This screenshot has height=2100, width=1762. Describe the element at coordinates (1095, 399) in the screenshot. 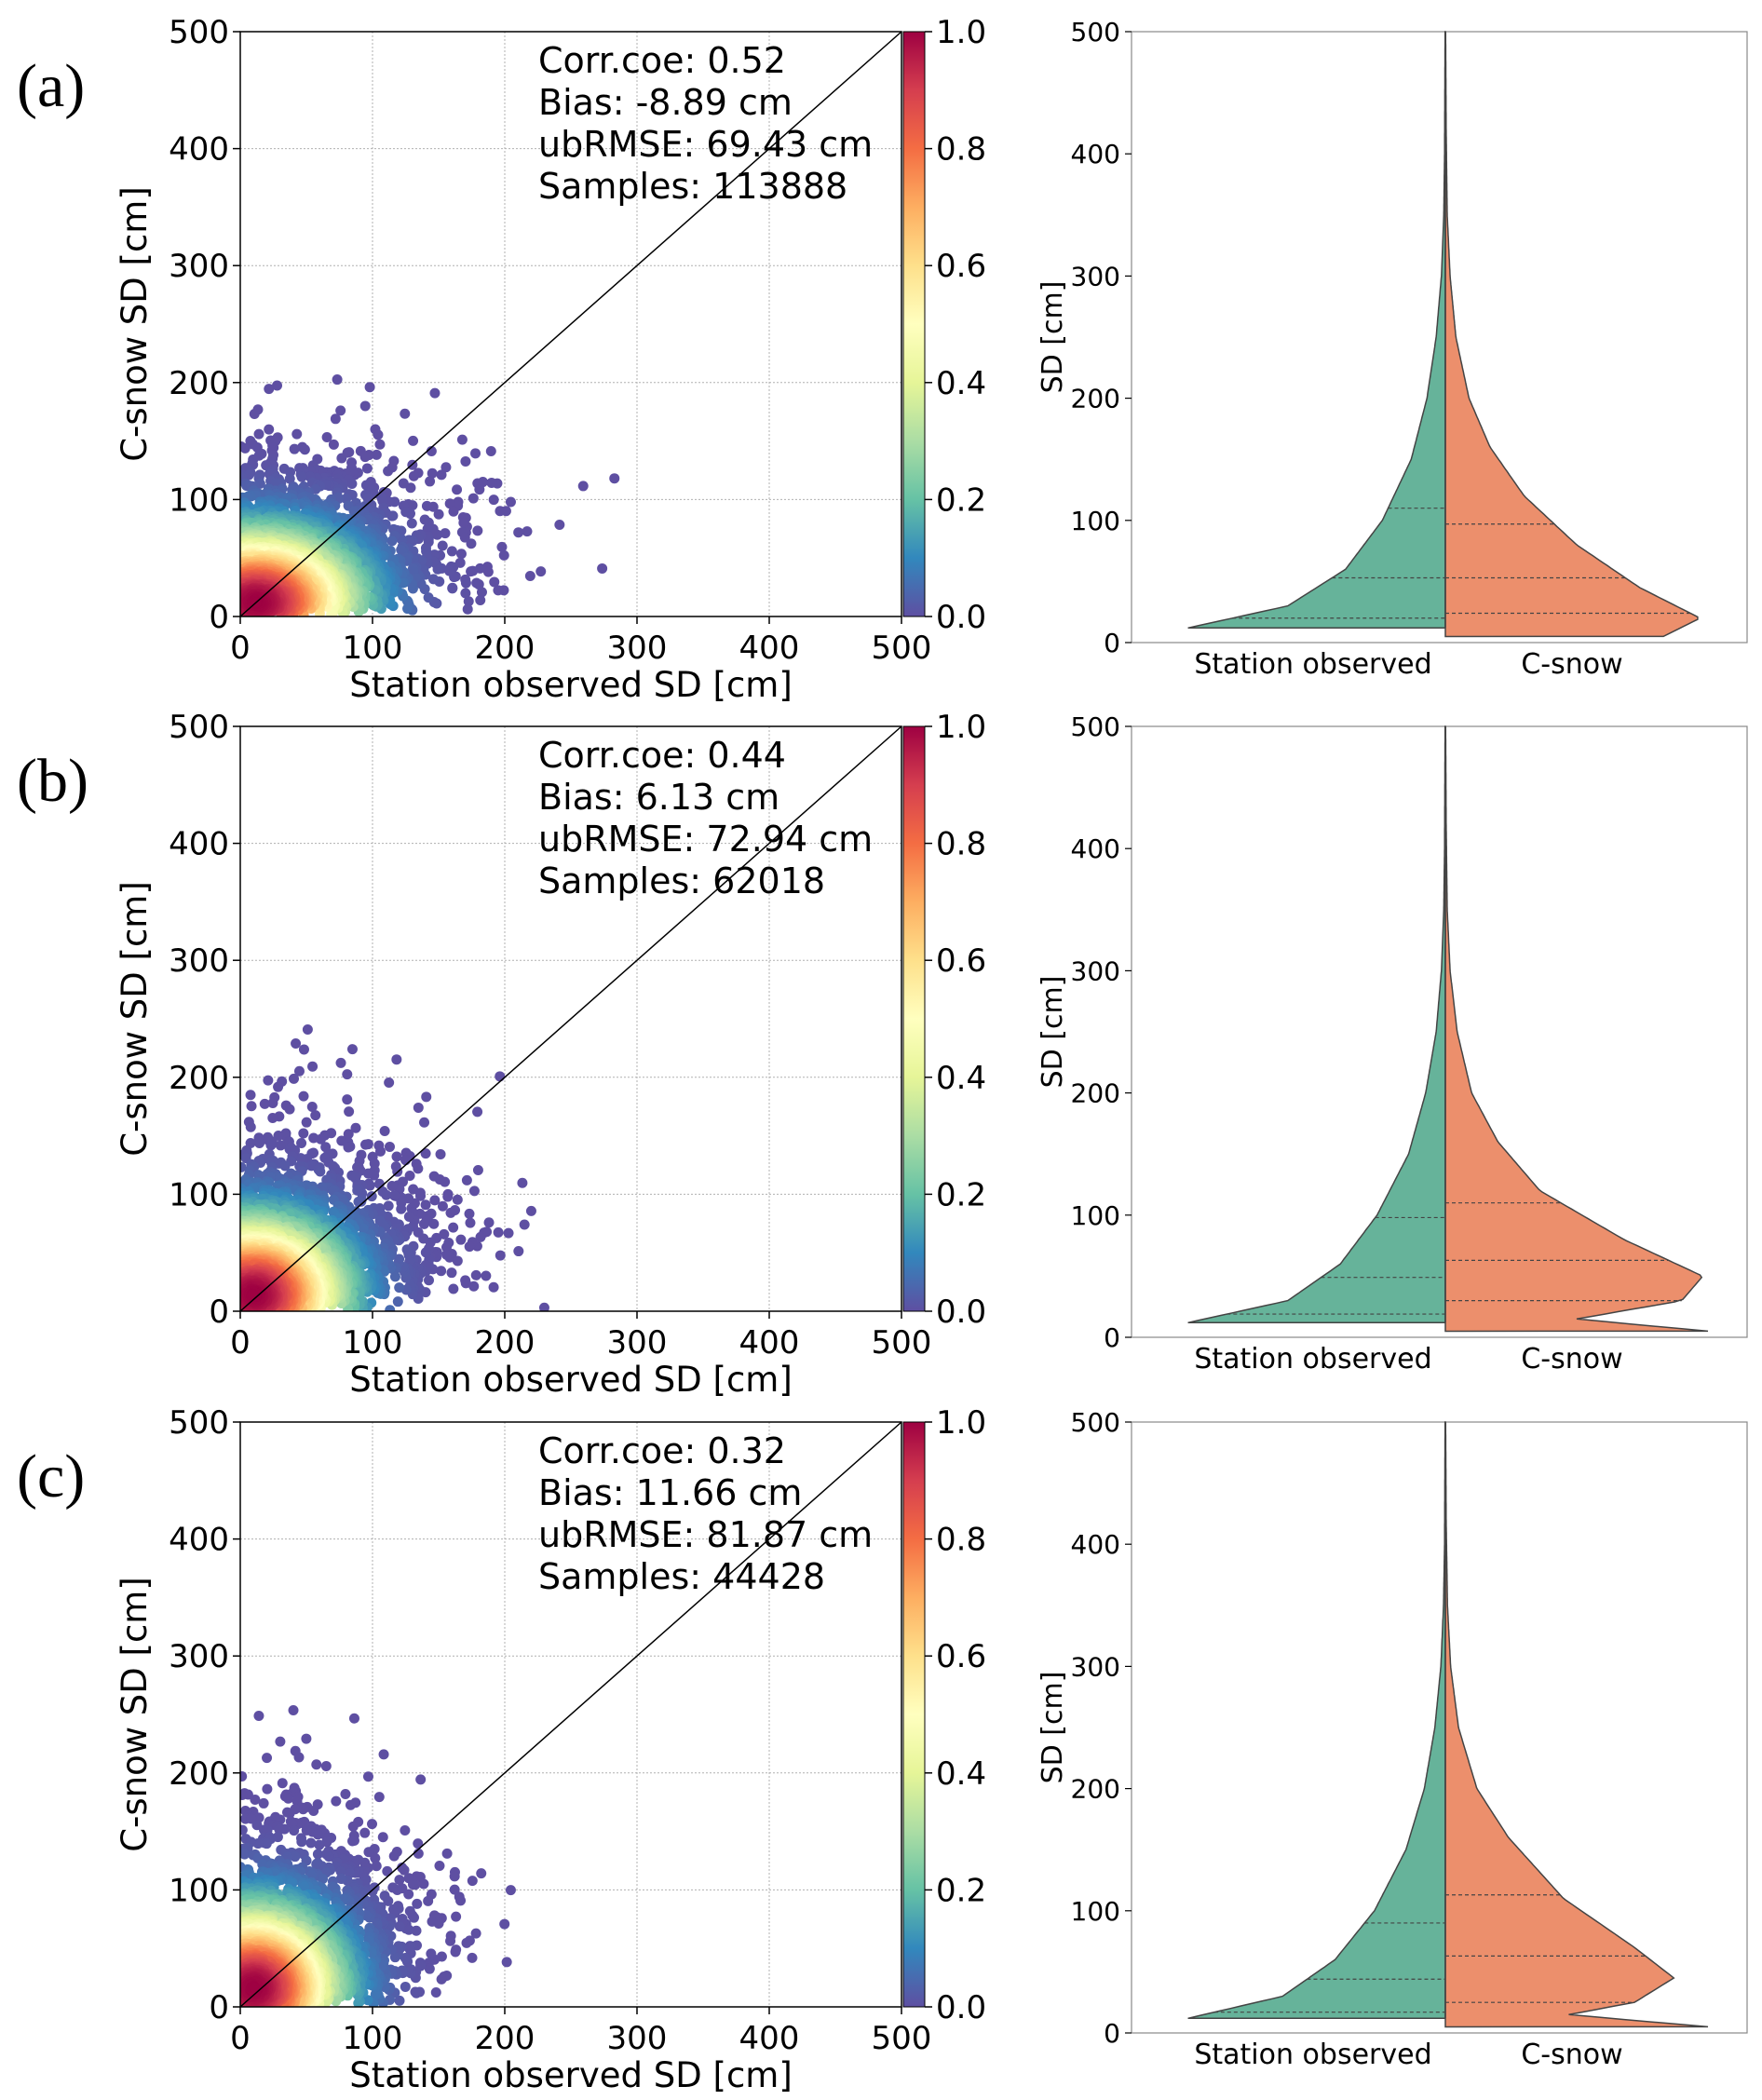

I see `violin-y-tick-label: 200` at that location.